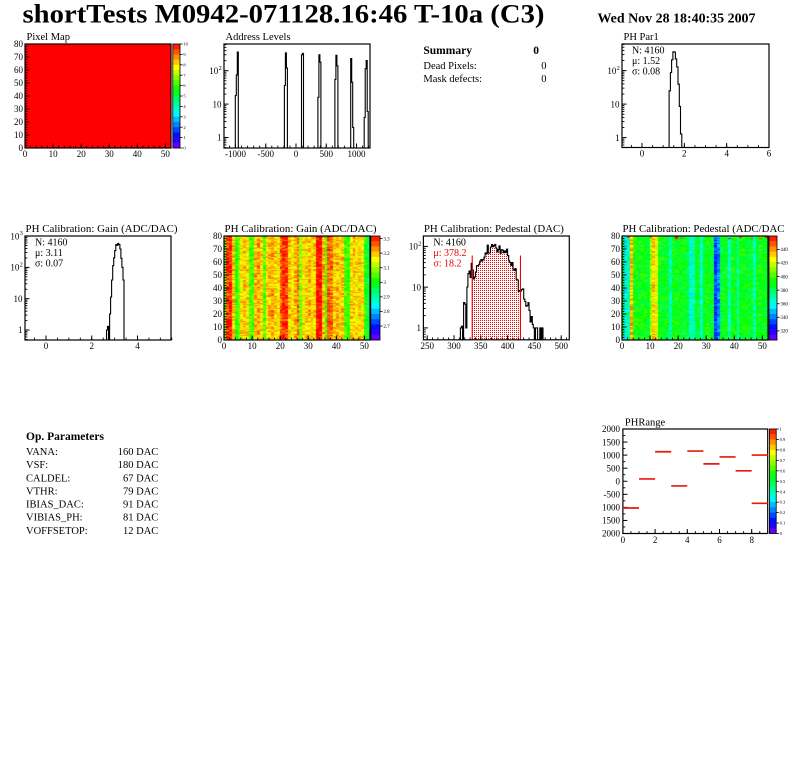  I want to click on svg-text: PHRange, so click(645, 423).